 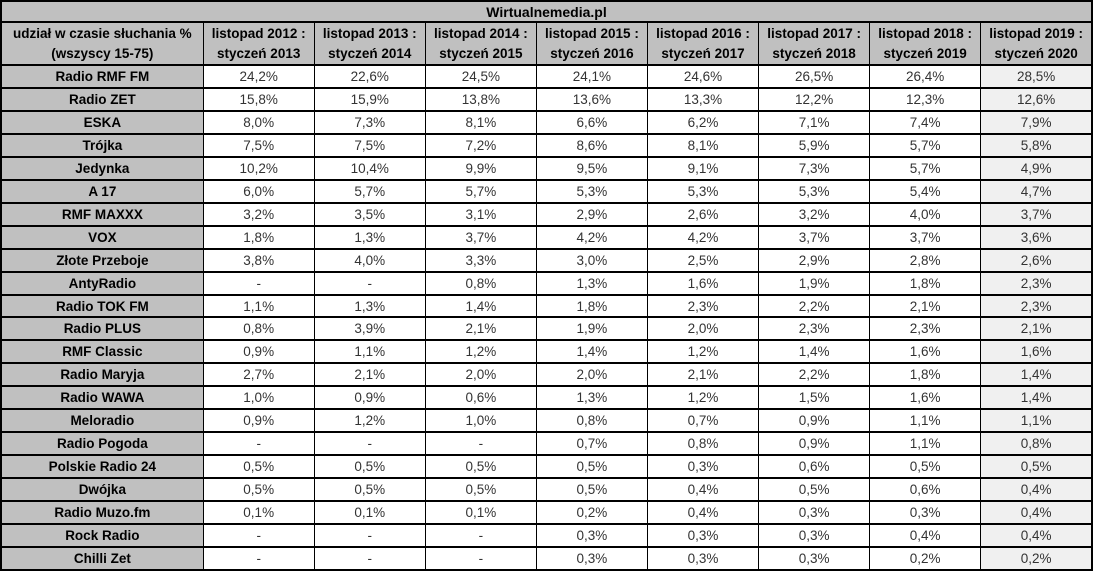 I want to click on station-name: Radio TOK FM, so click(x=102, y=306).